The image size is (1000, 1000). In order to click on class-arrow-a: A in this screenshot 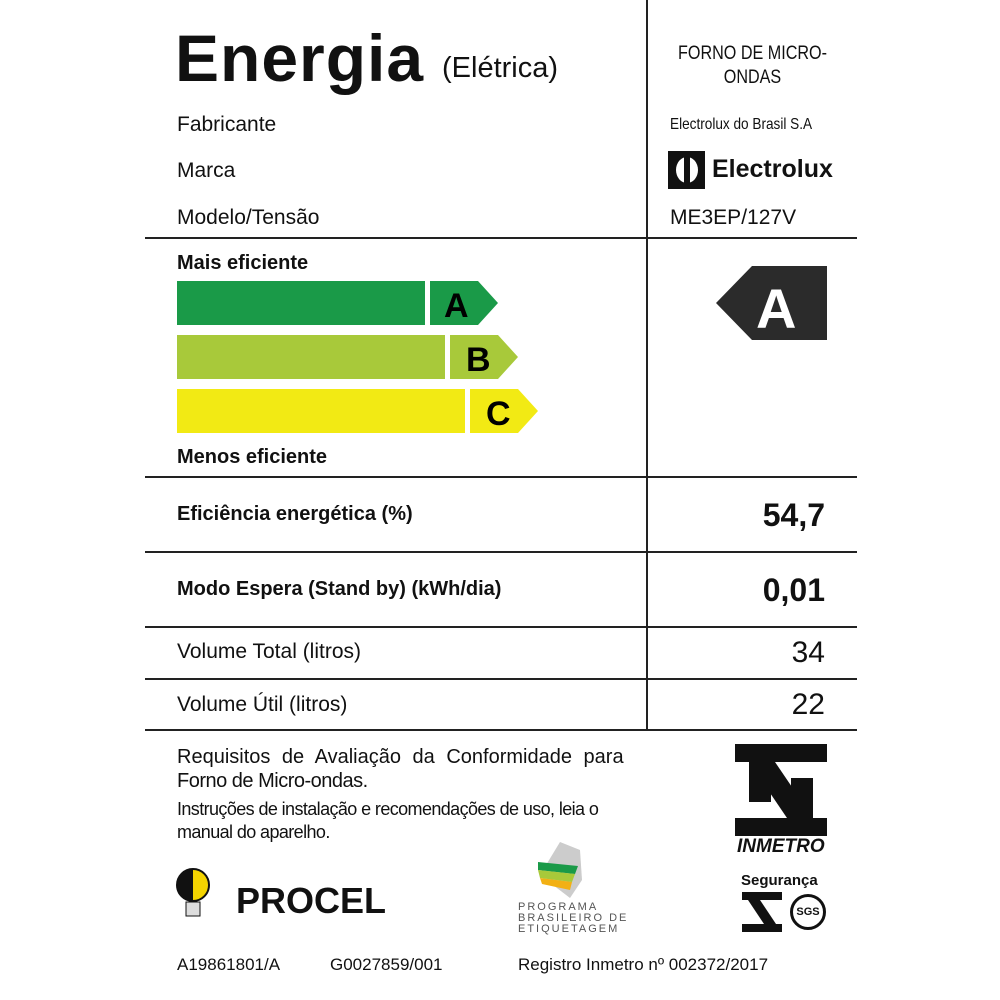, I will do `click(464, 303)`.